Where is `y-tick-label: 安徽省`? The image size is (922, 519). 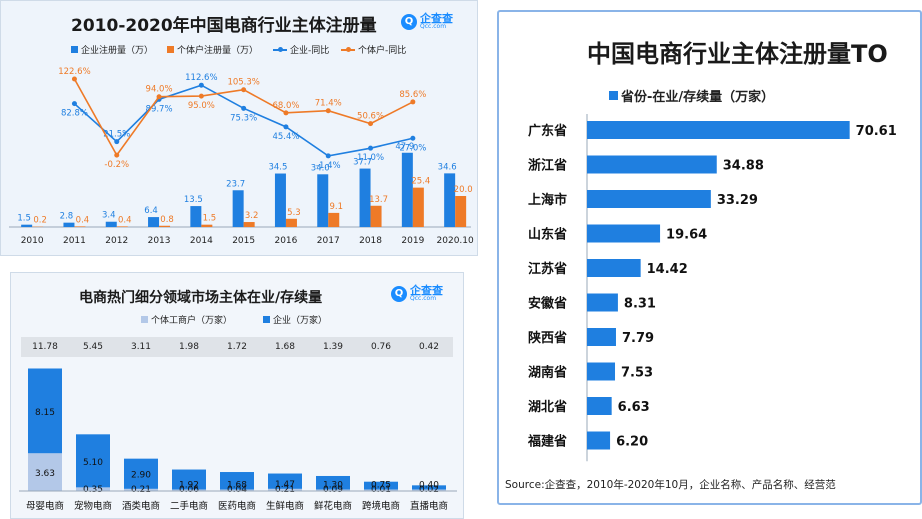 y-tick-label: 安徽省 is located at coordinates (547, 304).